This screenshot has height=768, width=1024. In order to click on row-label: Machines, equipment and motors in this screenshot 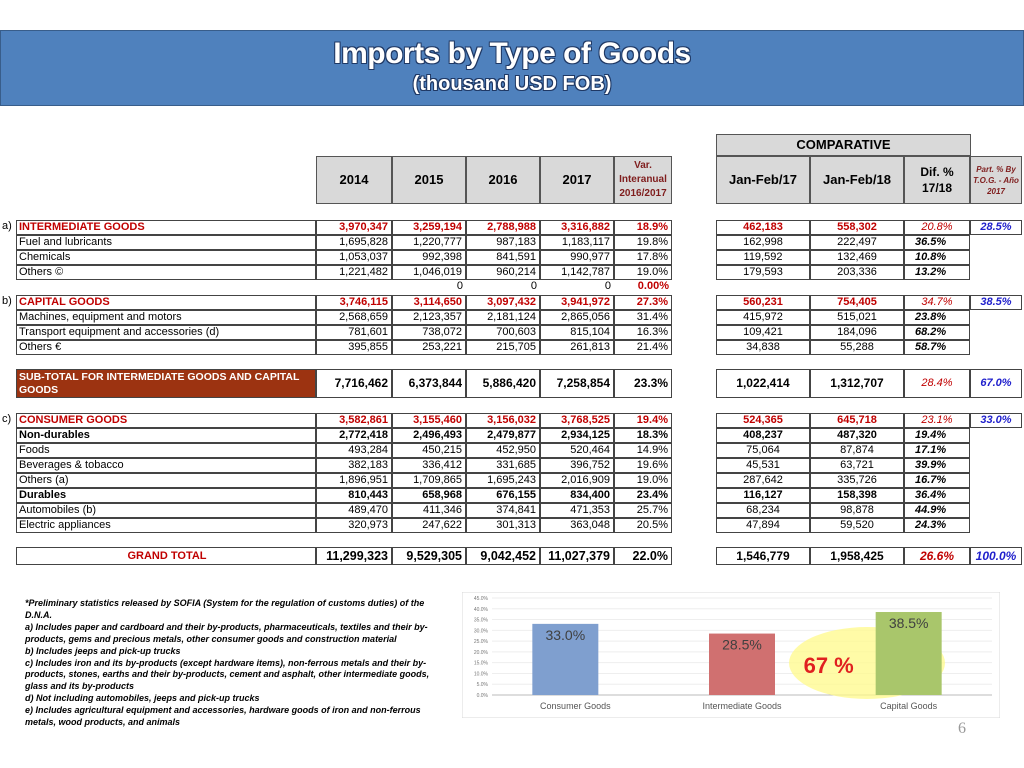, I will do `click(166, 317)`.